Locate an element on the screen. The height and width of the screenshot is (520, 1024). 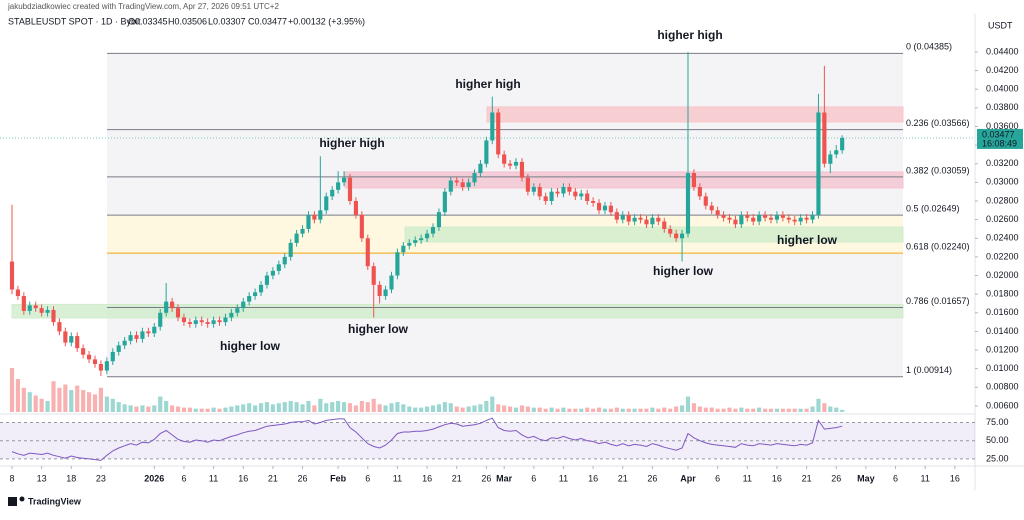
annotation: higher low is located at coordinates (807, 240).